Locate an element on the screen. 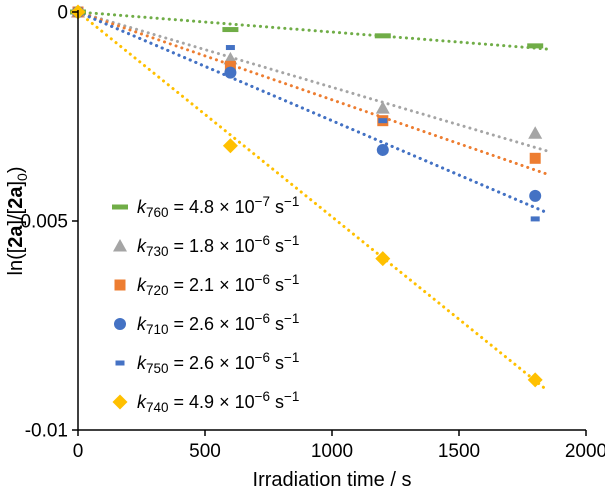 This screenshot has height=495, width=605. x-axis-title: Irradiation time / s is located at coordinates (332, 480).